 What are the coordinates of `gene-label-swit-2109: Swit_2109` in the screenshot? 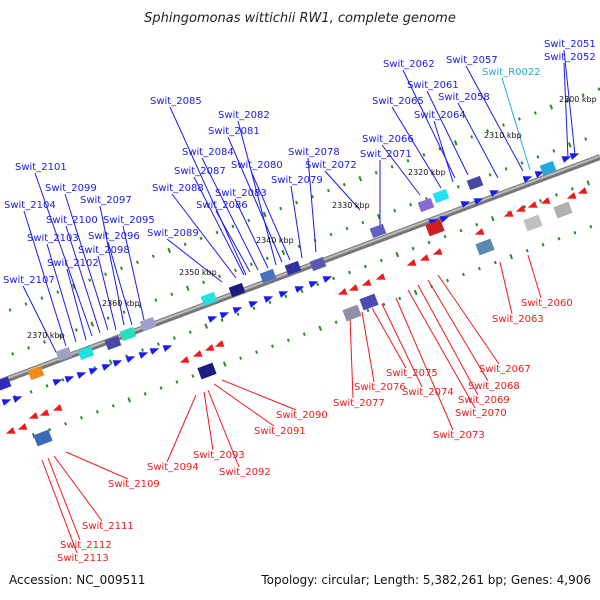 It's located at (134, 484).